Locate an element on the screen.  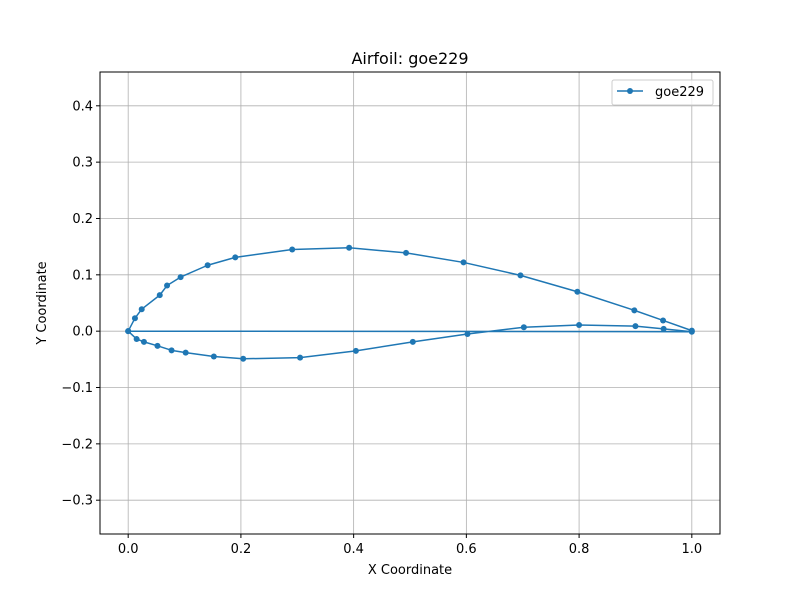
x-axis-label: X Coordinate is located at coordinates (410, 570).